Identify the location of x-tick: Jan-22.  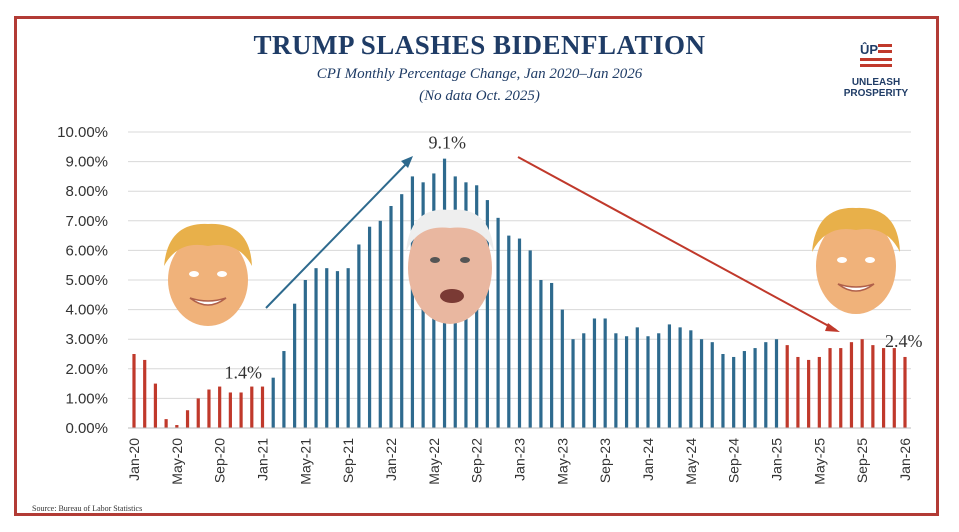
(391, 459).